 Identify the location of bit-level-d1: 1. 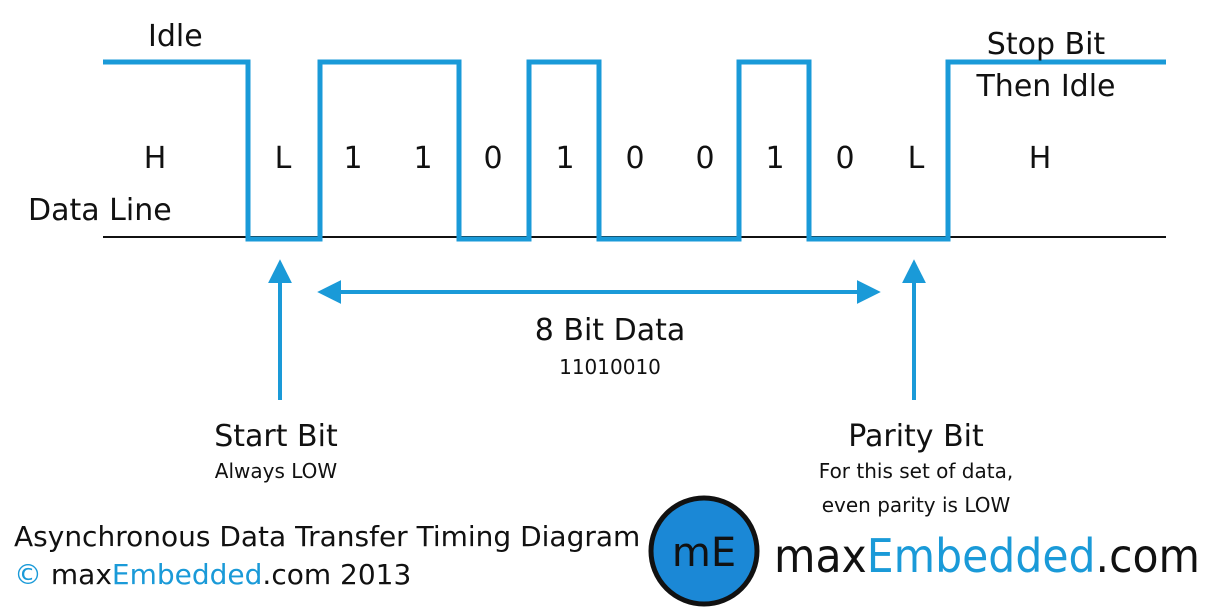
(352, 158).